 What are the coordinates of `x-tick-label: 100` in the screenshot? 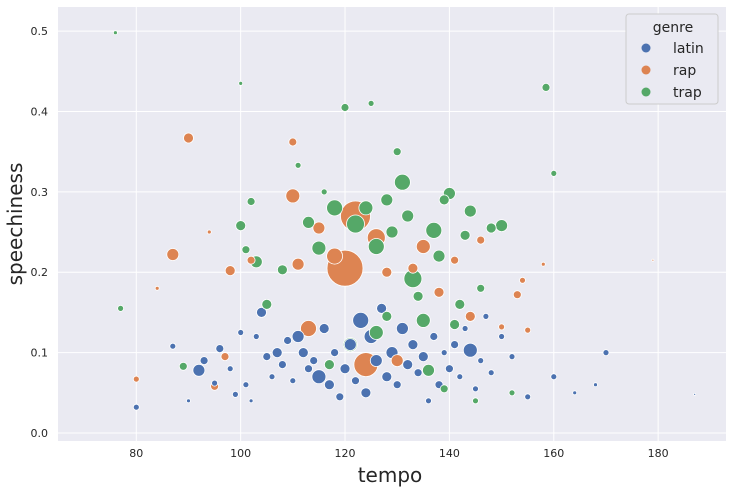 It's located at (240, 453).